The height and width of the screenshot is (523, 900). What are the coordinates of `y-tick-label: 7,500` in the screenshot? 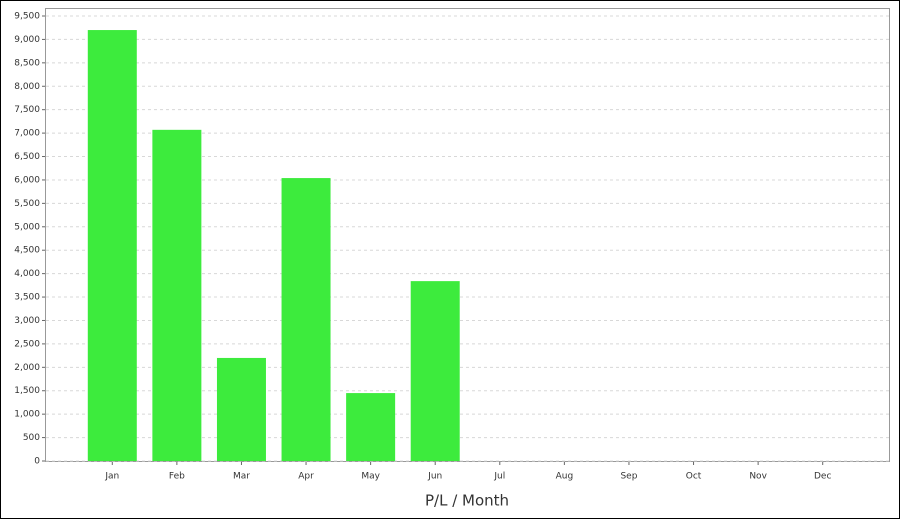 It's located at (27, 110).